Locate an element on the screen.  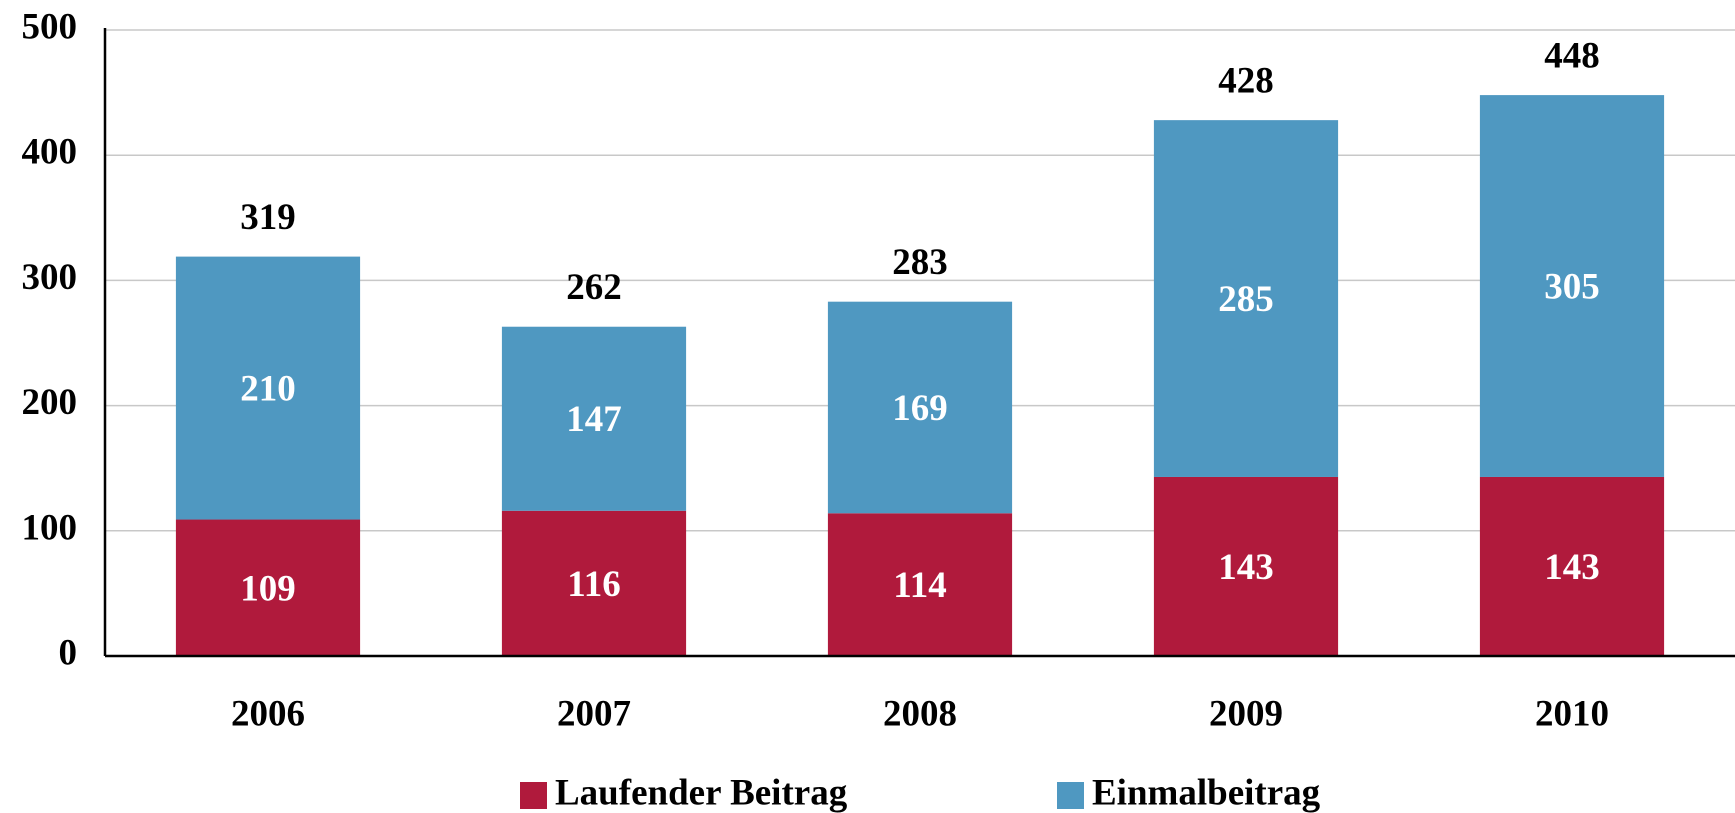
total-label: 428 is located at coordinates (1246, 81).